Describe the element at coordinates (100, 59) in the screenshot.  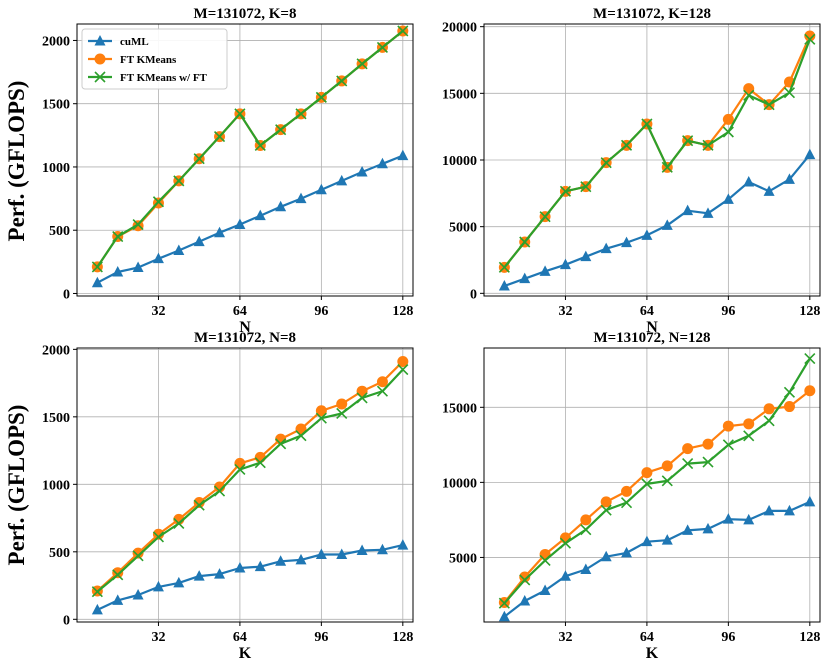
I see `legend-marker-ft` at that location.